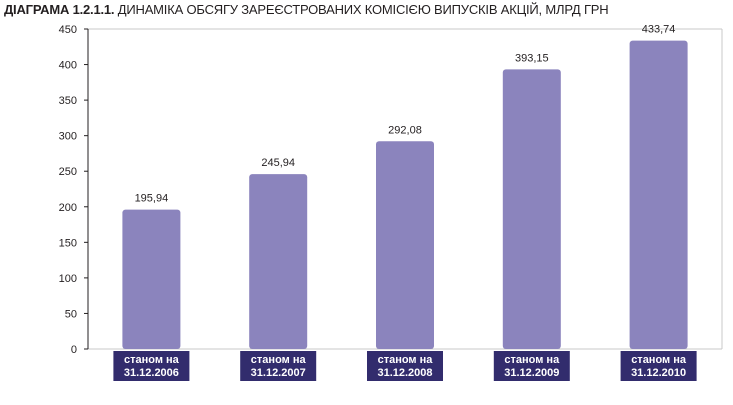 The image size is (733, 405). What do you see at coordinates (279, 360) in the screenshot?
I see `category-label-2-line-1: станом на` at bounding box center [279, 360].